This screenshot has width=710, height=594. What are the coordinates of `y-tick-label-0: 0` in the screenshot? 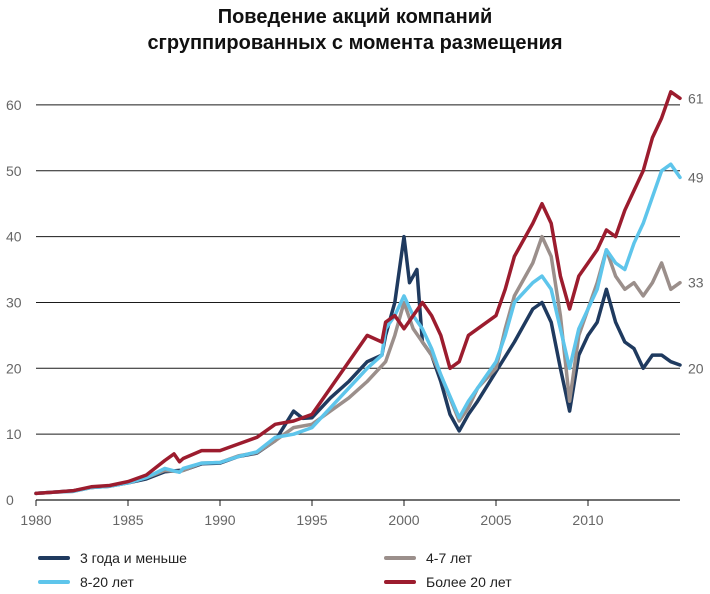 It's located at (10, 500).